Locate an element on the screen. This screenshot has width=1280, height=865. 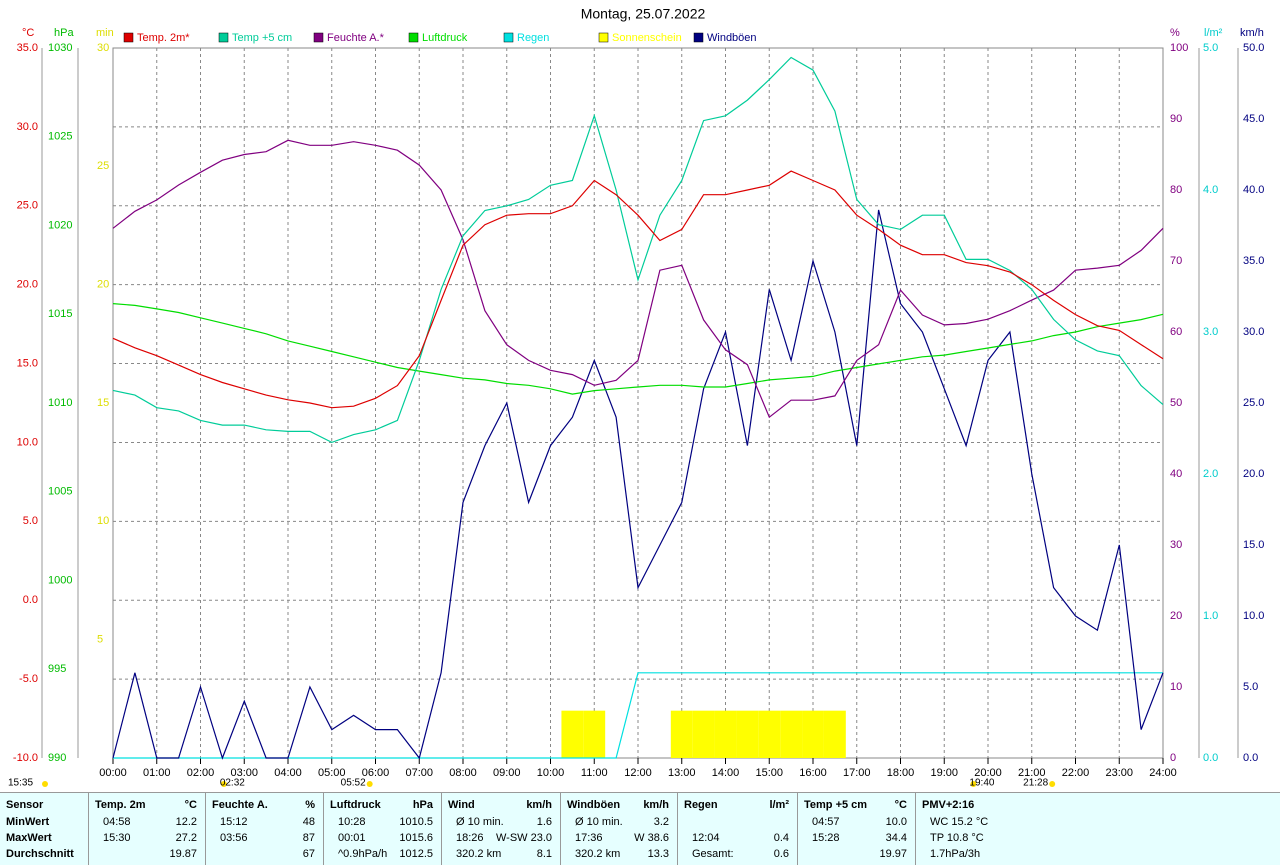
stats-row: 12:04 0.4 is located at coordinates (736, 838).